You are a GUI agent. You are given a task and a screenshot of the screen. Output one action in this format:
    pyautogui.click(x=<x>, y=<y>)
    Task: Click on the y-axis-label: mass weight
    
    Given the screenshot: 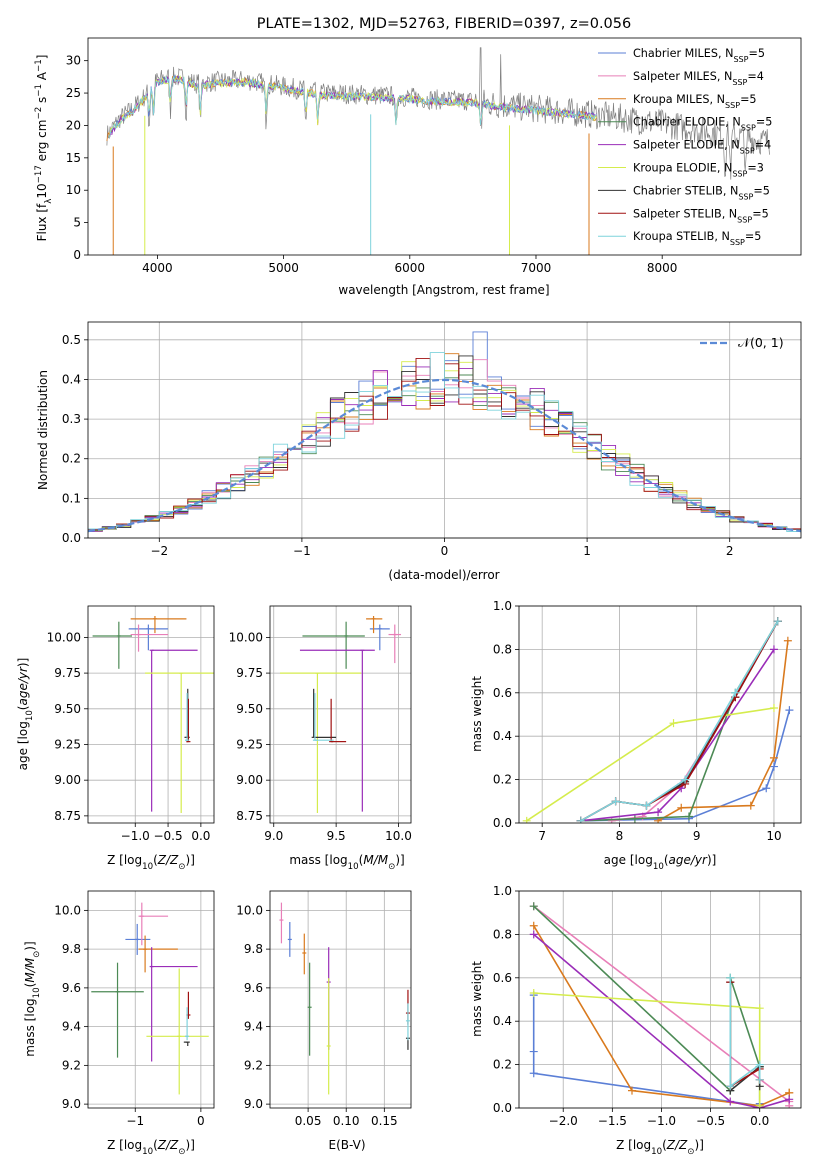 What is the action you would take?
    pyautogui.click(x=477, y=999)
    